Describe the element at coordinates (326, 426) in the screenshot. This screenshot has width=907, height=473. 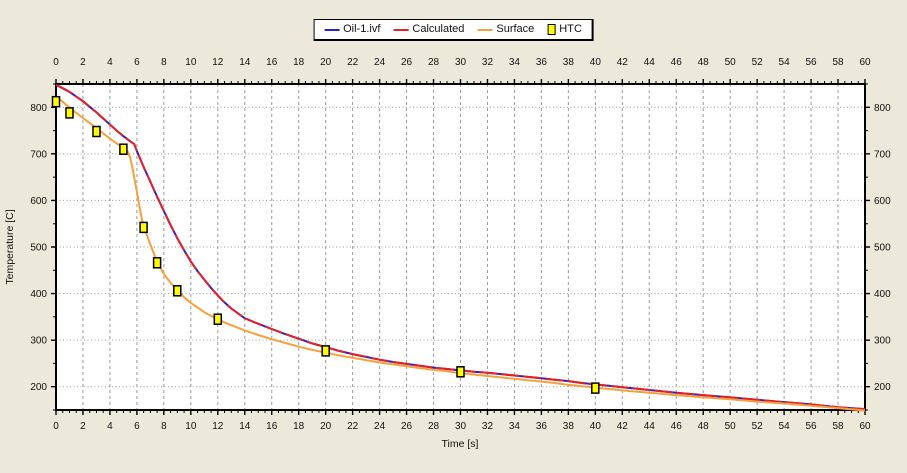
I see `x-tick-label-bottom: 20` at that location.